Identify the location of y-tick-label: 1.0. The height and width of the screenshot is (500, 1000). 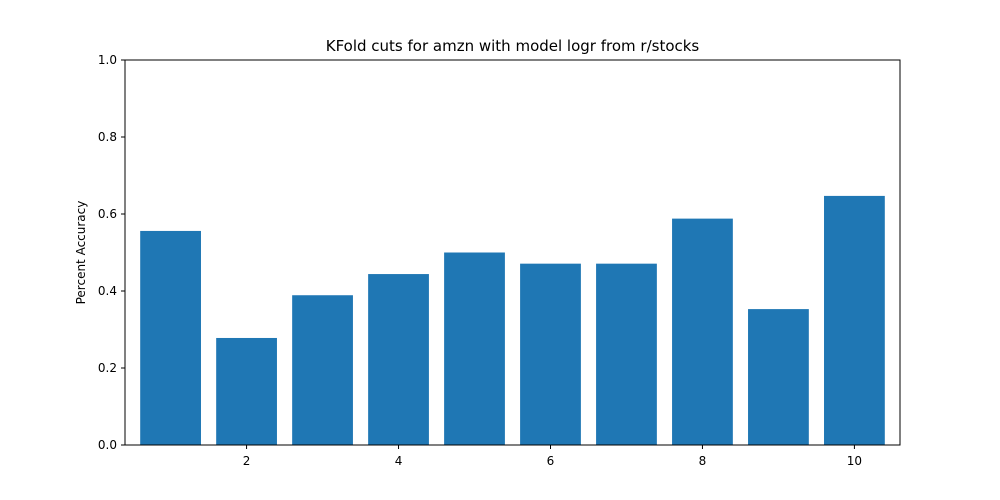
(107, 60).